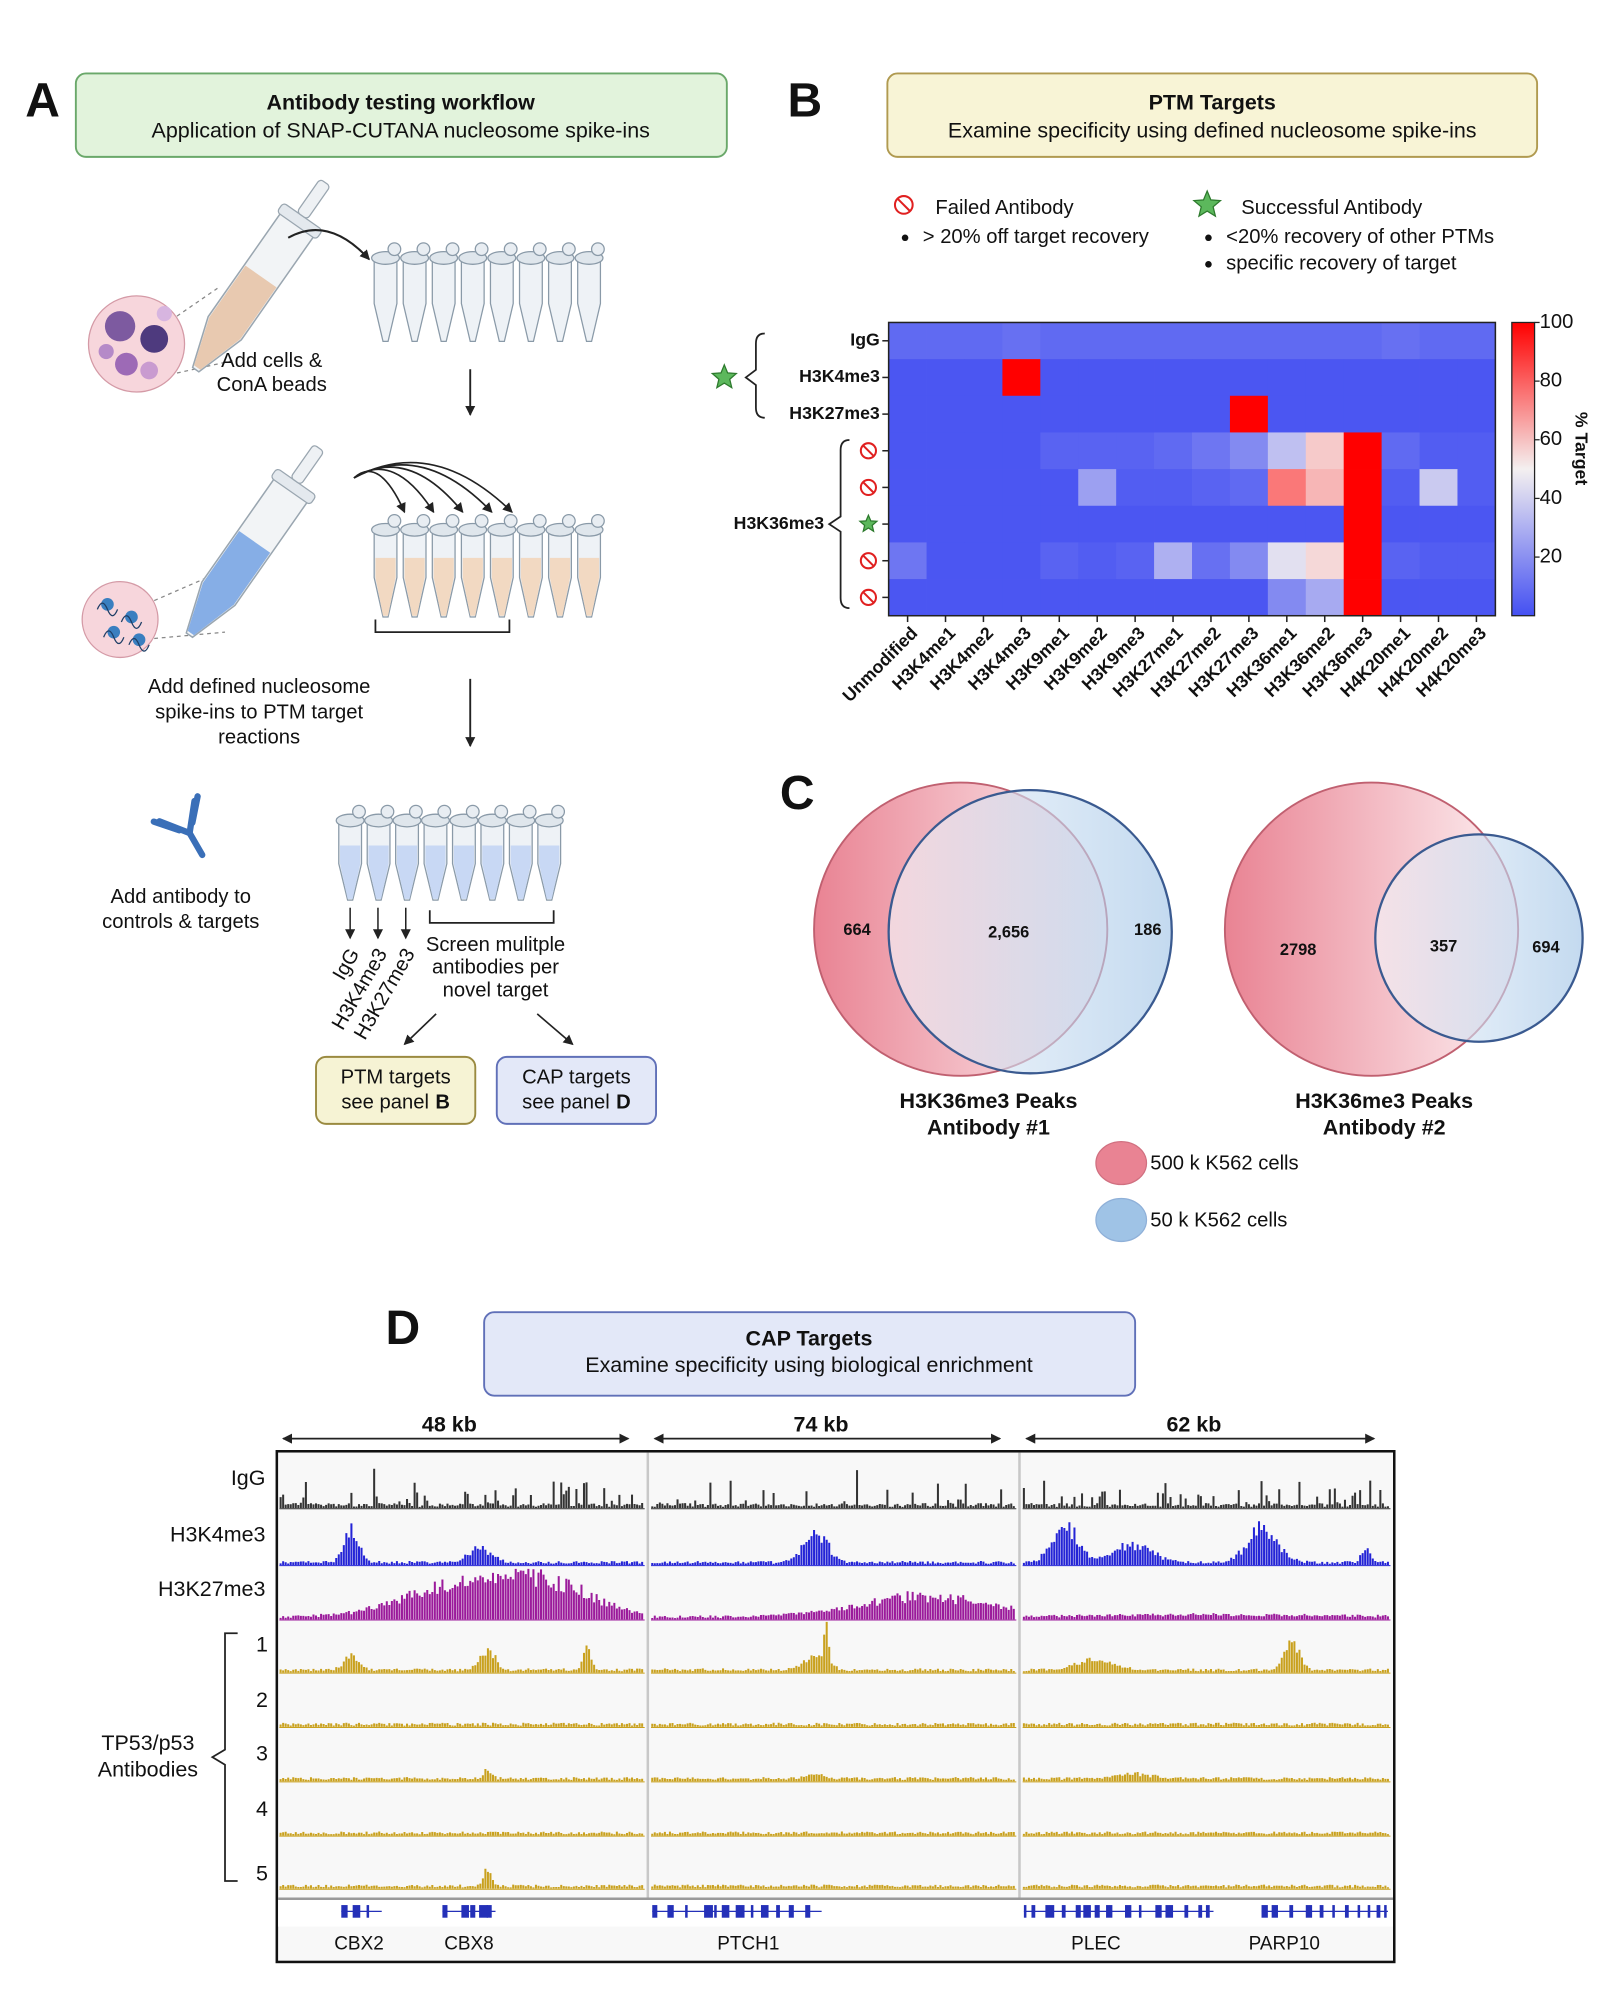  What do you see at coordinates (1008, 932) in the screenshot?
I see `venn-count: 2,656` at bounding box center [1008, 932].